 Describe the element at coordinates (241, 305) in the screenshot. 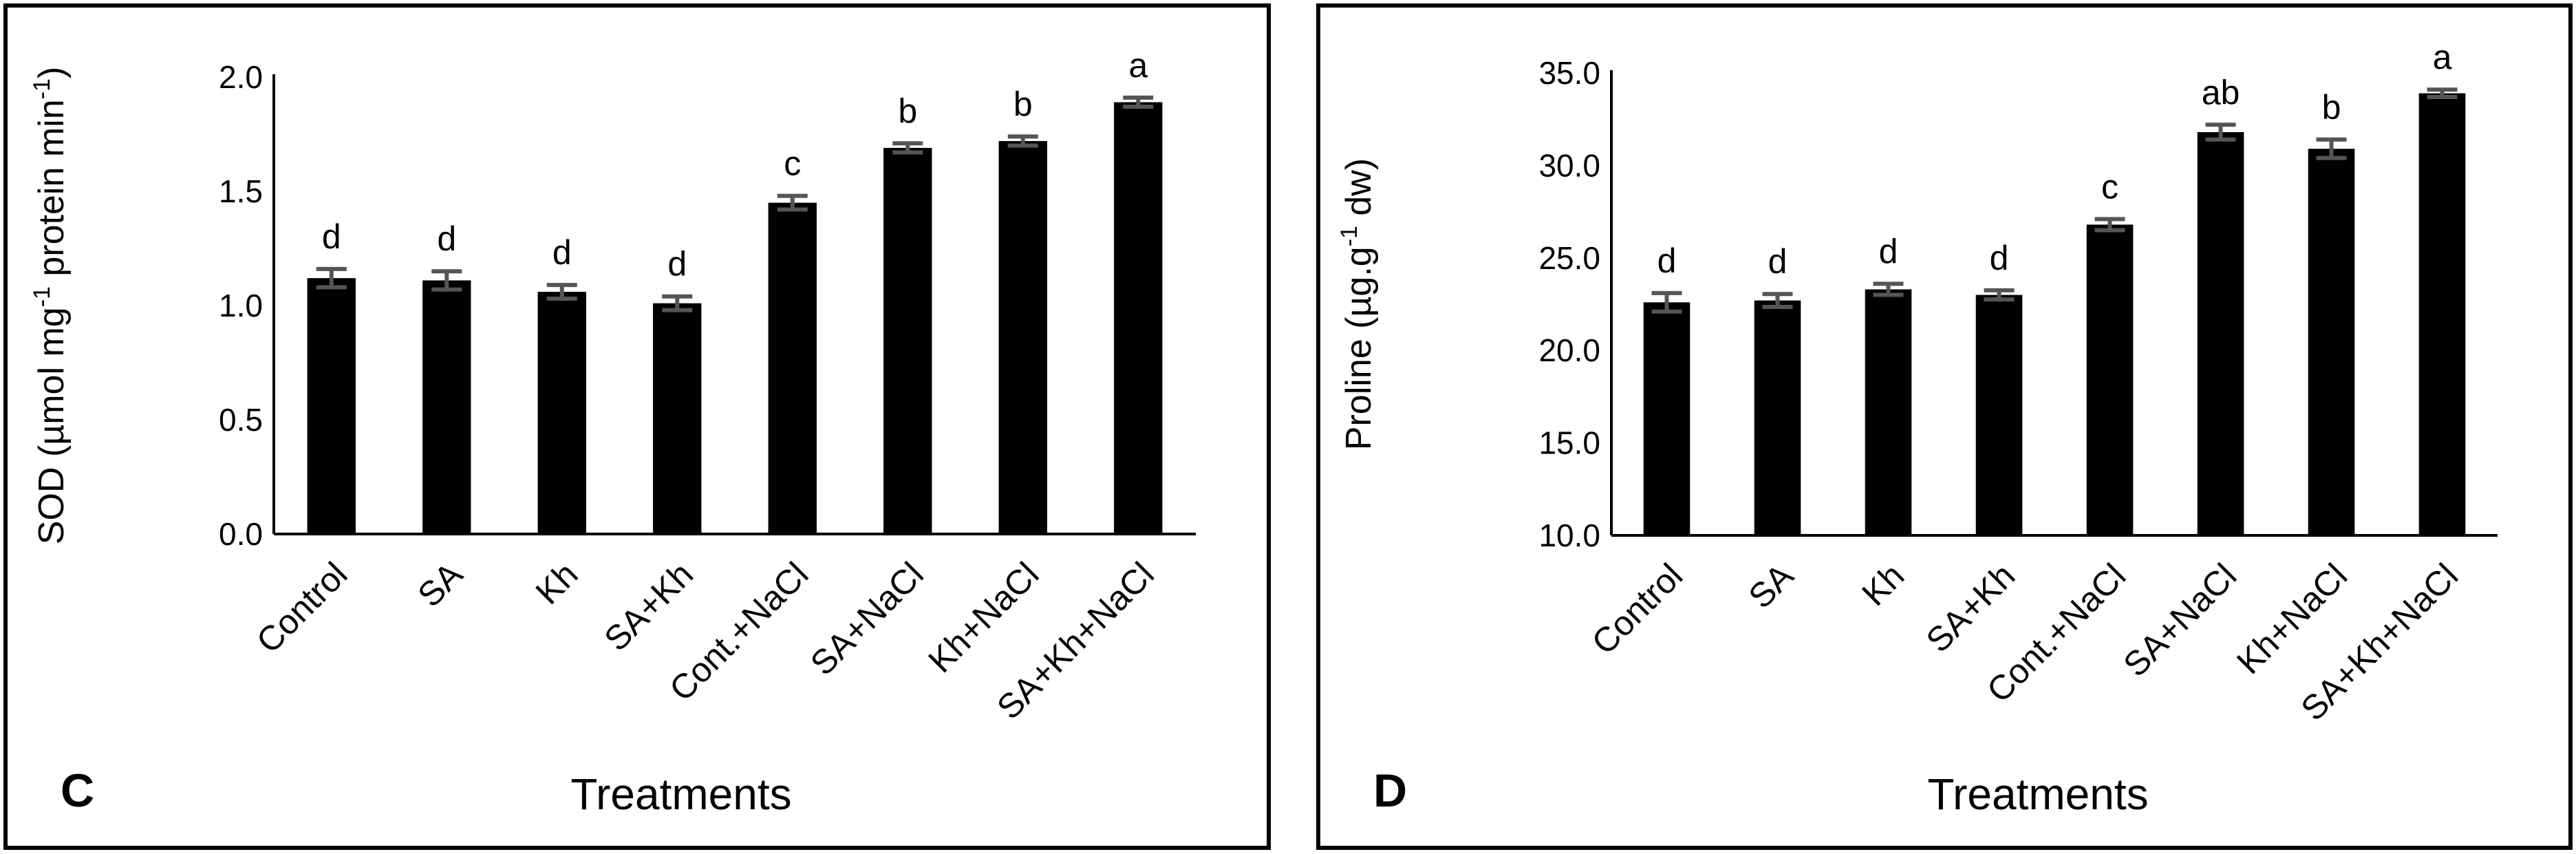

I see `sod-y-tick-label: 1.0` at that location.